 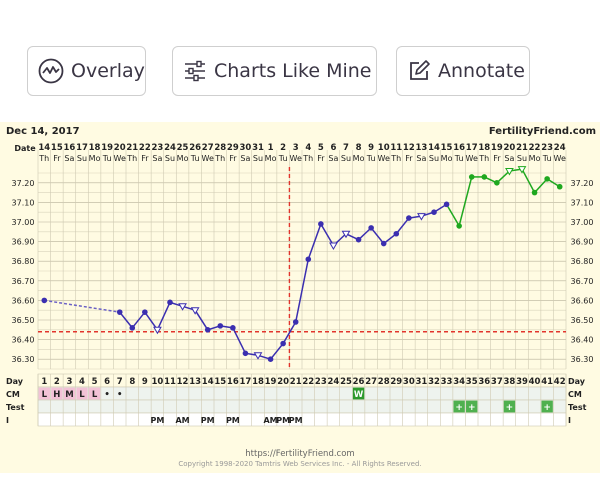 I want to click on row-label-right: Day, so click(x=577, y=381).